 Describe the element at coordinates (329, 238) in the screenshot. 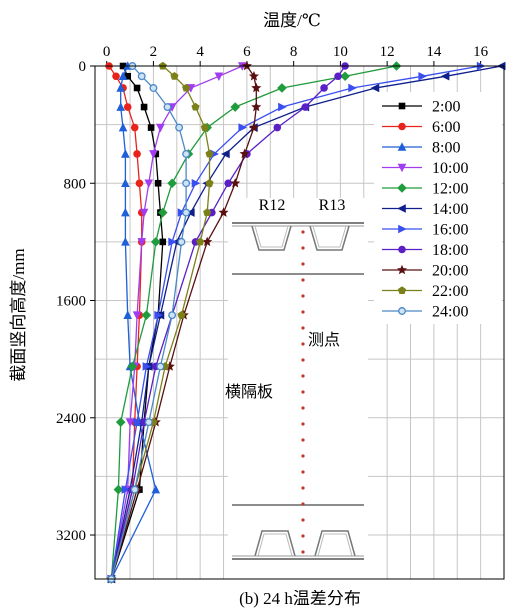

I see `rib-r13-shape` at that location.